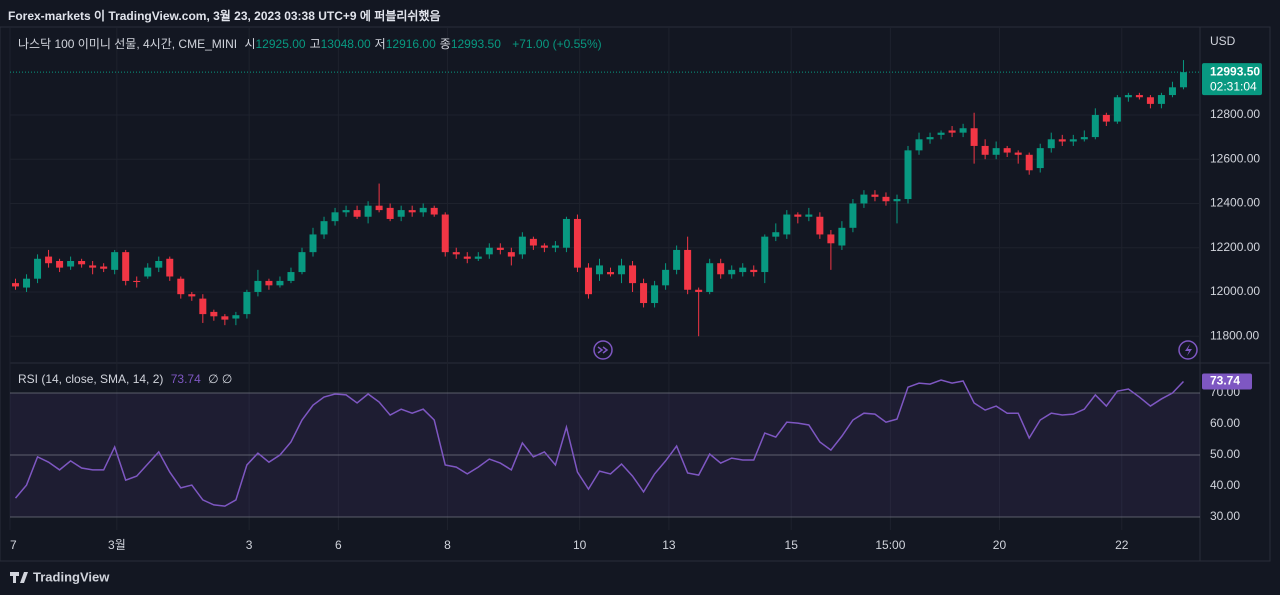 The image size is (1280, 595). Describe the element at coordinates (345, 44) in the screenshot. I see `ohlc-value: 13048.00` at that location.